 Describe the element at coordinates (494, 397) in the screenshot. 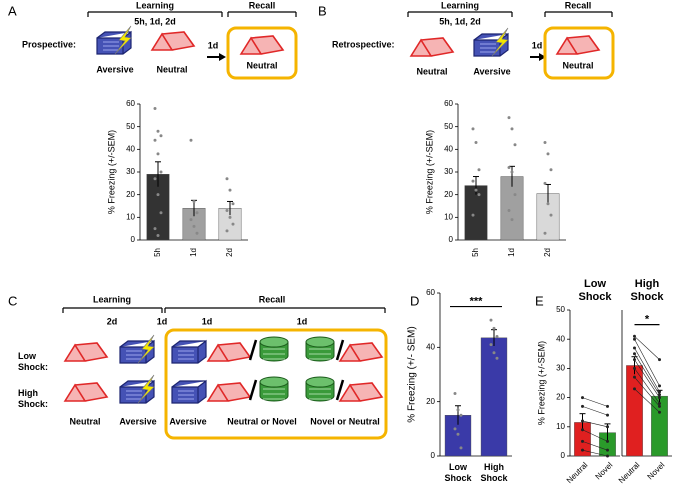

I see `bar` at that location.